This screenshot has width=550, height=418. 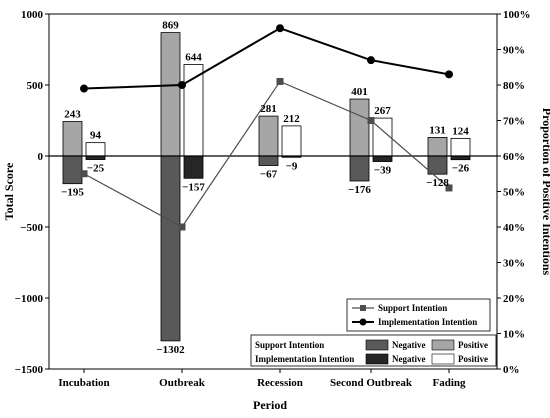 I want to click on bar-value-label: 212, so click(x=291, y=119).